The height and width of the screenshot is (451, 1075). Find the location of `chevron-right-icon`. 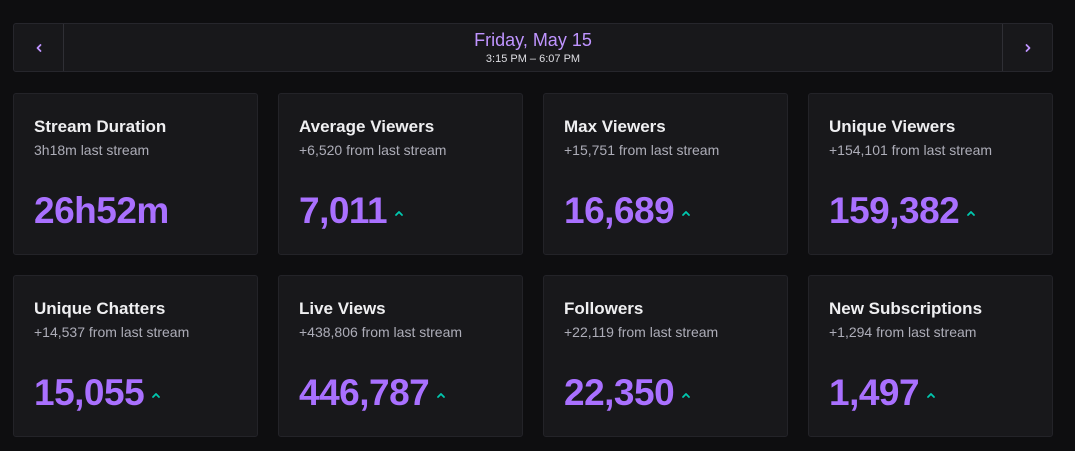

chevron-right-icon is located at coordinates (1027, 47).